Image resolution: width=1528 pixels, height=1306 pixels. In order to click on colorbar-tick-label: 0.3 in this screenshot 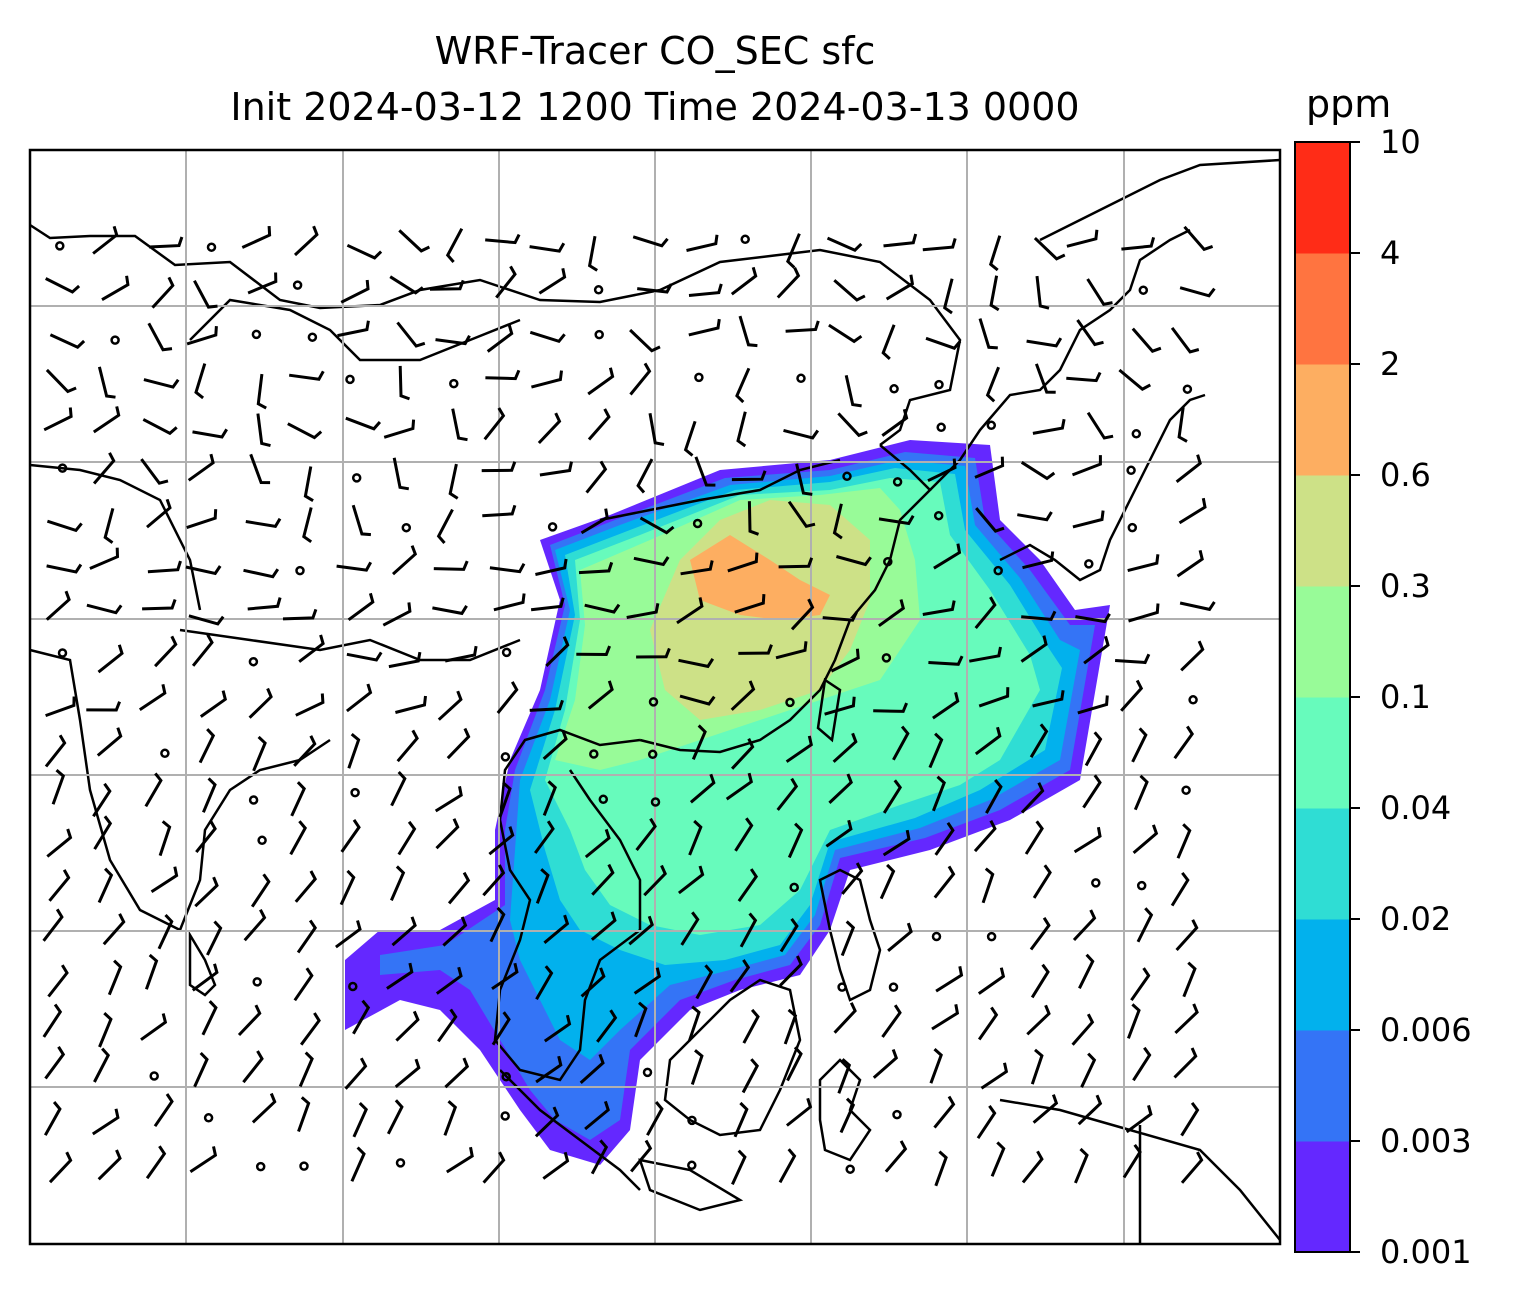, I will do `click(1405, 586)`.